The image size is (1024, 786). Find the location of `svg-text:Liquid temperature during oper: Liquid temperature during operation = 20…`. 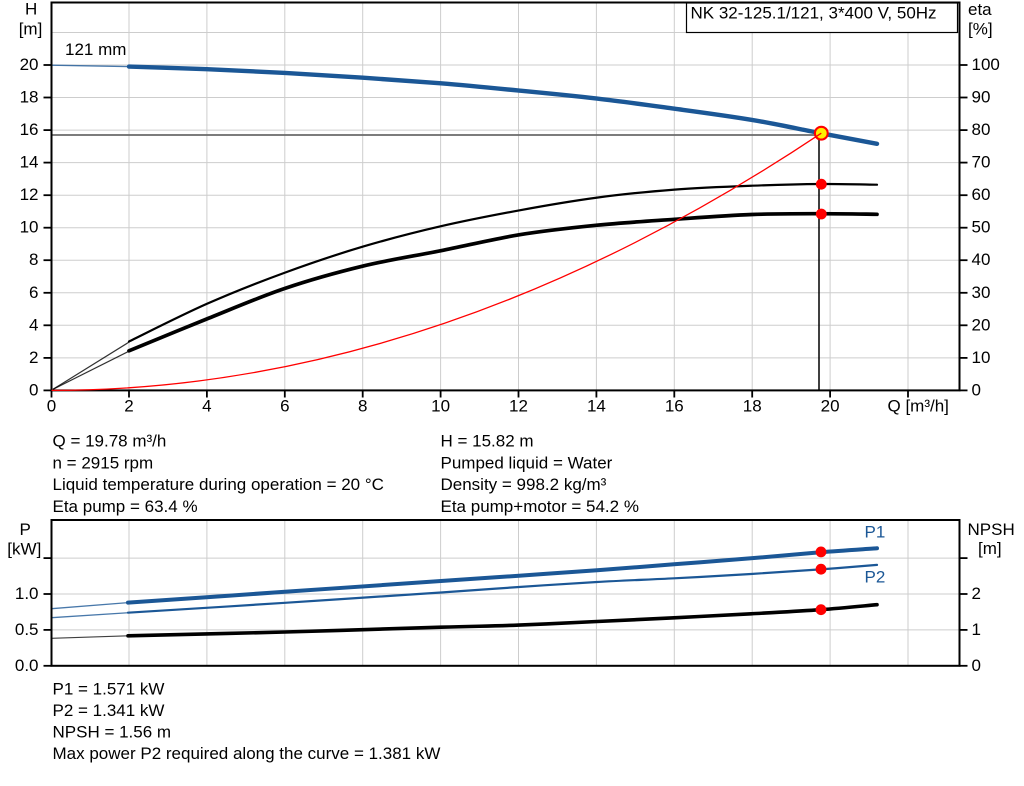

svg-text:Liquid temperature during oper: Liquid temperature during operation = 20… is located at coordinates (218, 484).